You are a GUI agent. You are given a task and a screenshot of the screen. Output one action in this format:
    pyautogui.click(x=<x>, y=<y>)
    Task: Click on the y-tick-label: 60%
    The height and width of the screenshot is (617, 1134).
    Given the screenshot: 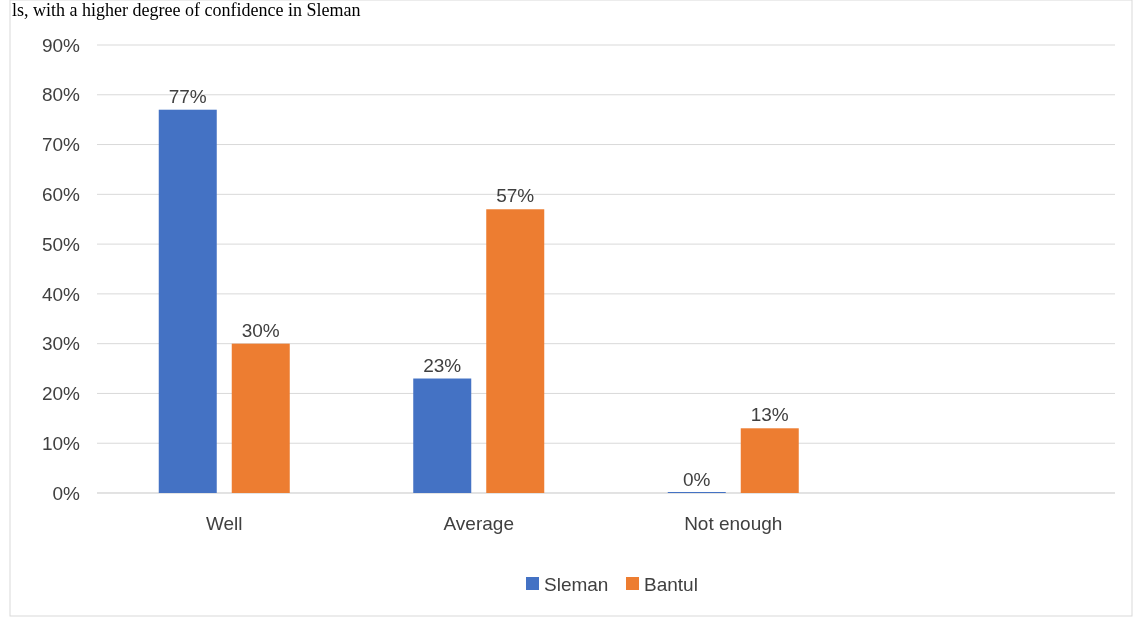 What is the action you would take?
    pyautogui.click(x=61, y=194)
    